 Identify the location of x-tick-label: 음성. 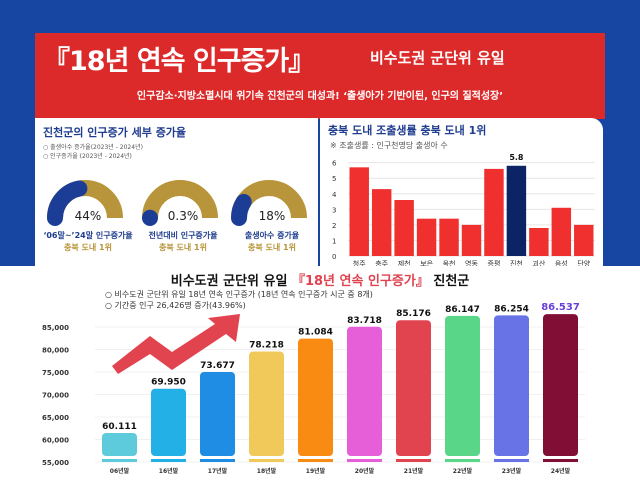
(561, 263).